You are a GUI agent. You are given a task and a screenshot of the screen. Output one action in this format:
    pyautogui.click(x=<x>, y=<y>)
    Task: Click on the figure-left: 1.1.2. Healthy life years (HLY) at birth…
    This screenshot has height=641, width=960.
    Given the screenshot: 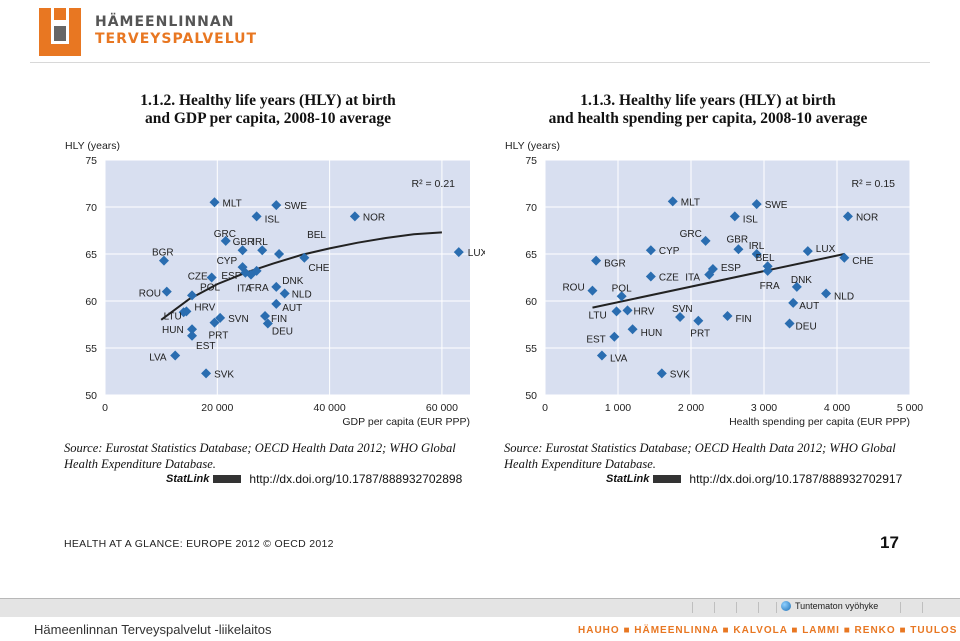 What is the action you would take?
    pyautogui.click(x=268, y=110)
    